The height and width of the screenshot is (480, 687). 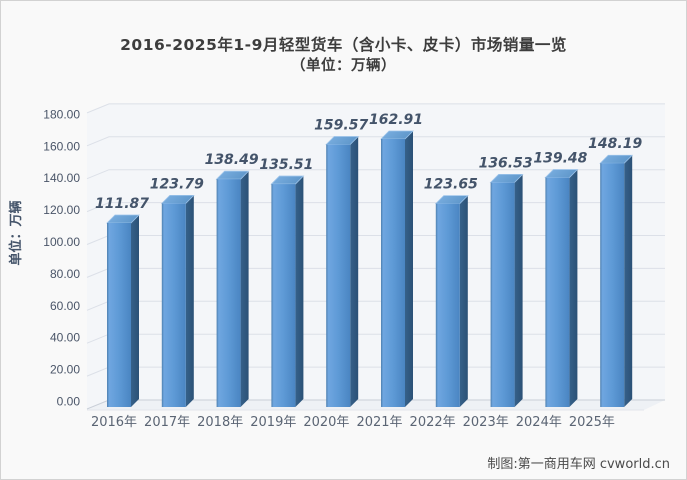 What do you see at coordinates (220, 422) in the screenshot?
I see `x-axis-label: 2018年` at bounding box center [220, 422].